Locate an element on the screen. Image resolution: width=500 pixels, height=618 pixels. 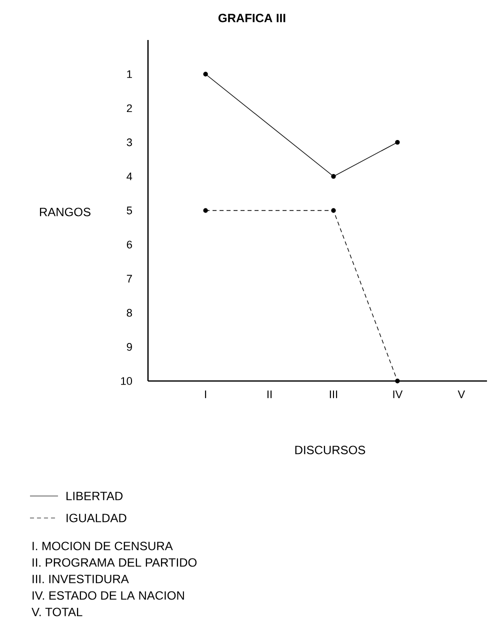
y-tick-label: 7 is located at coordinates (129, 278).